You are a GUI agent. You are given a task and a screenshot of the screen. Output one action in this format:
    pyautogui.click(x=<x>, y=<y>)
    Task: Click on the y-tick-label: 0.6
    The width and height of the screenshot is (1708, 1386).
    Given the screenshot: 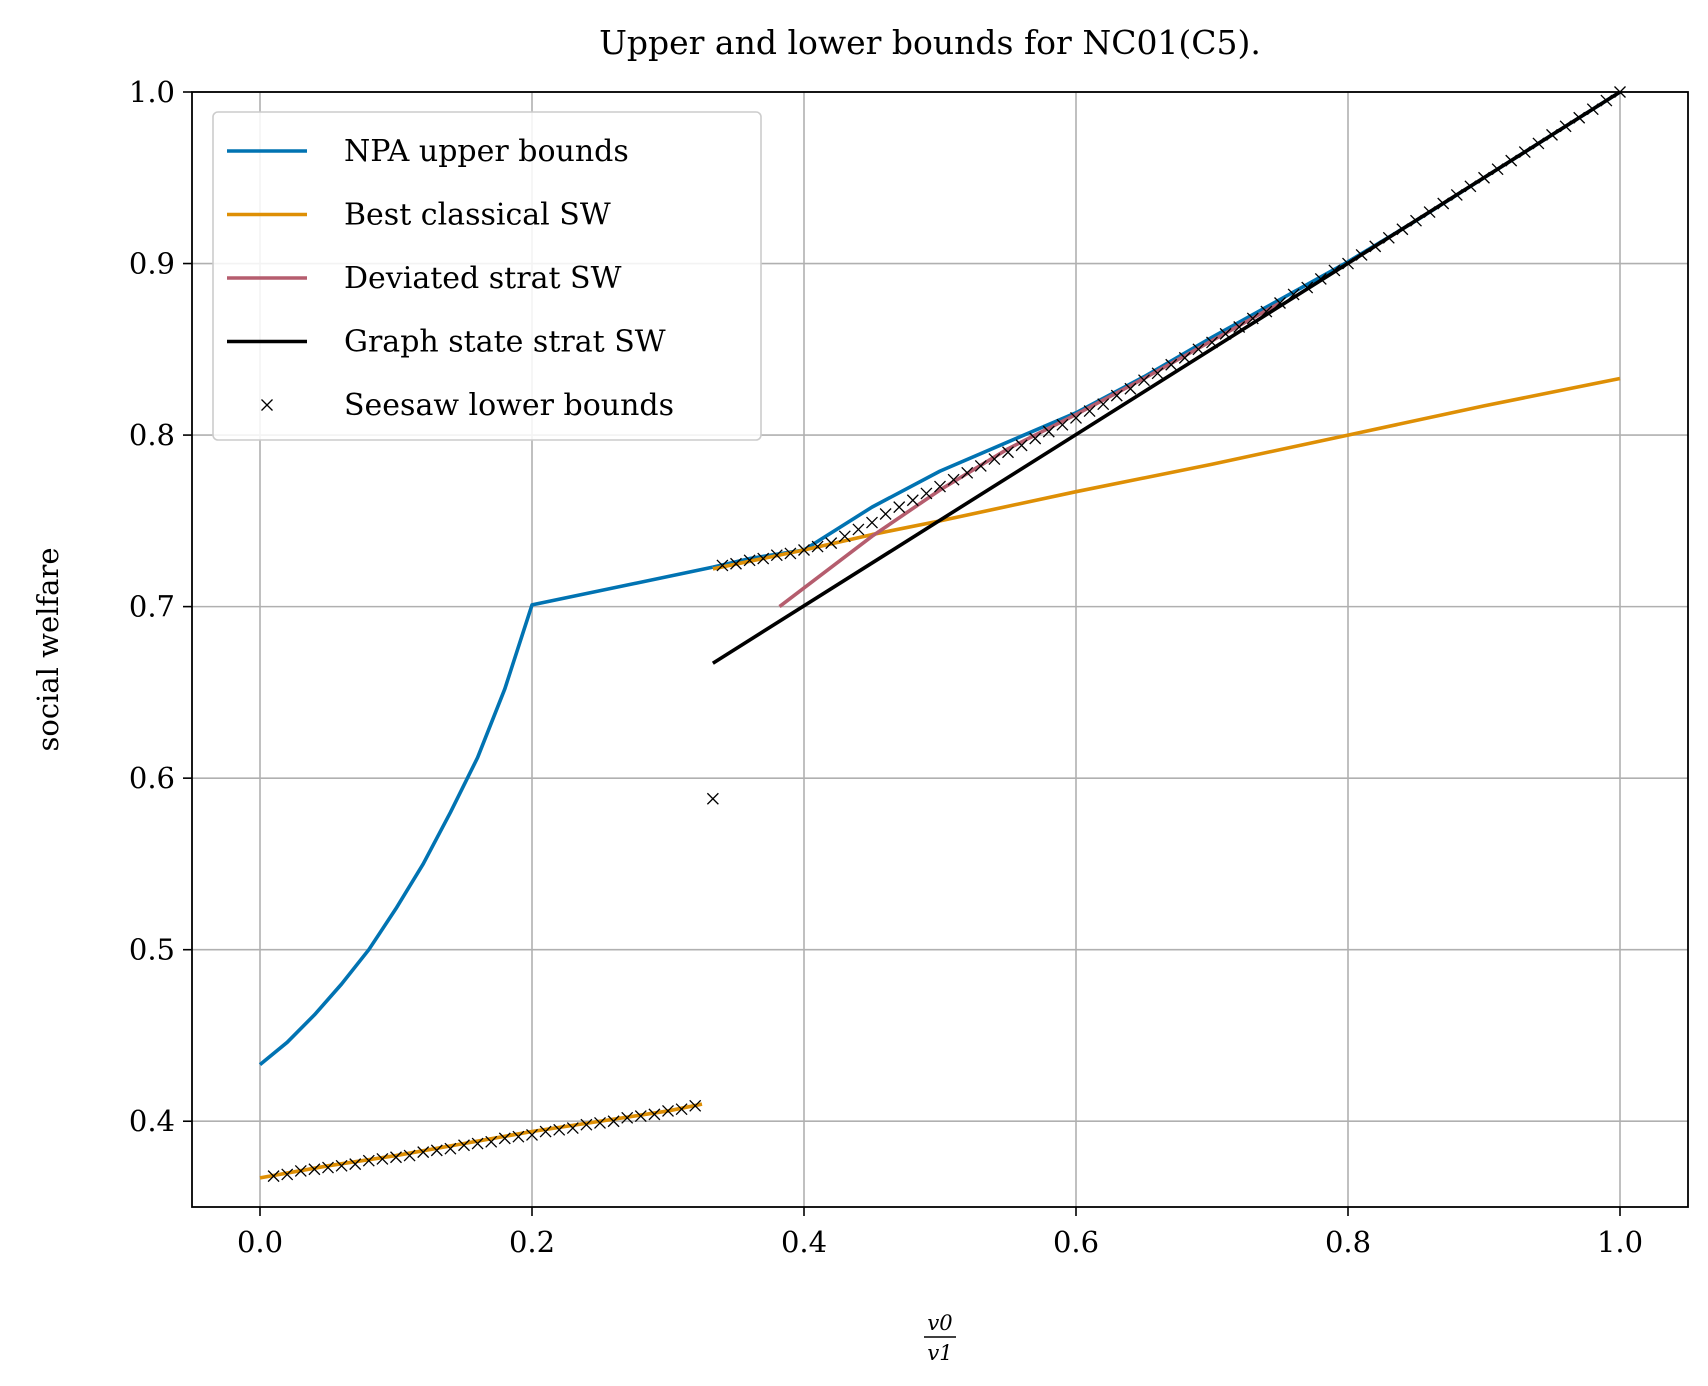 What is the action you would take?
    pyautogui.click(x=152, y=778)
    